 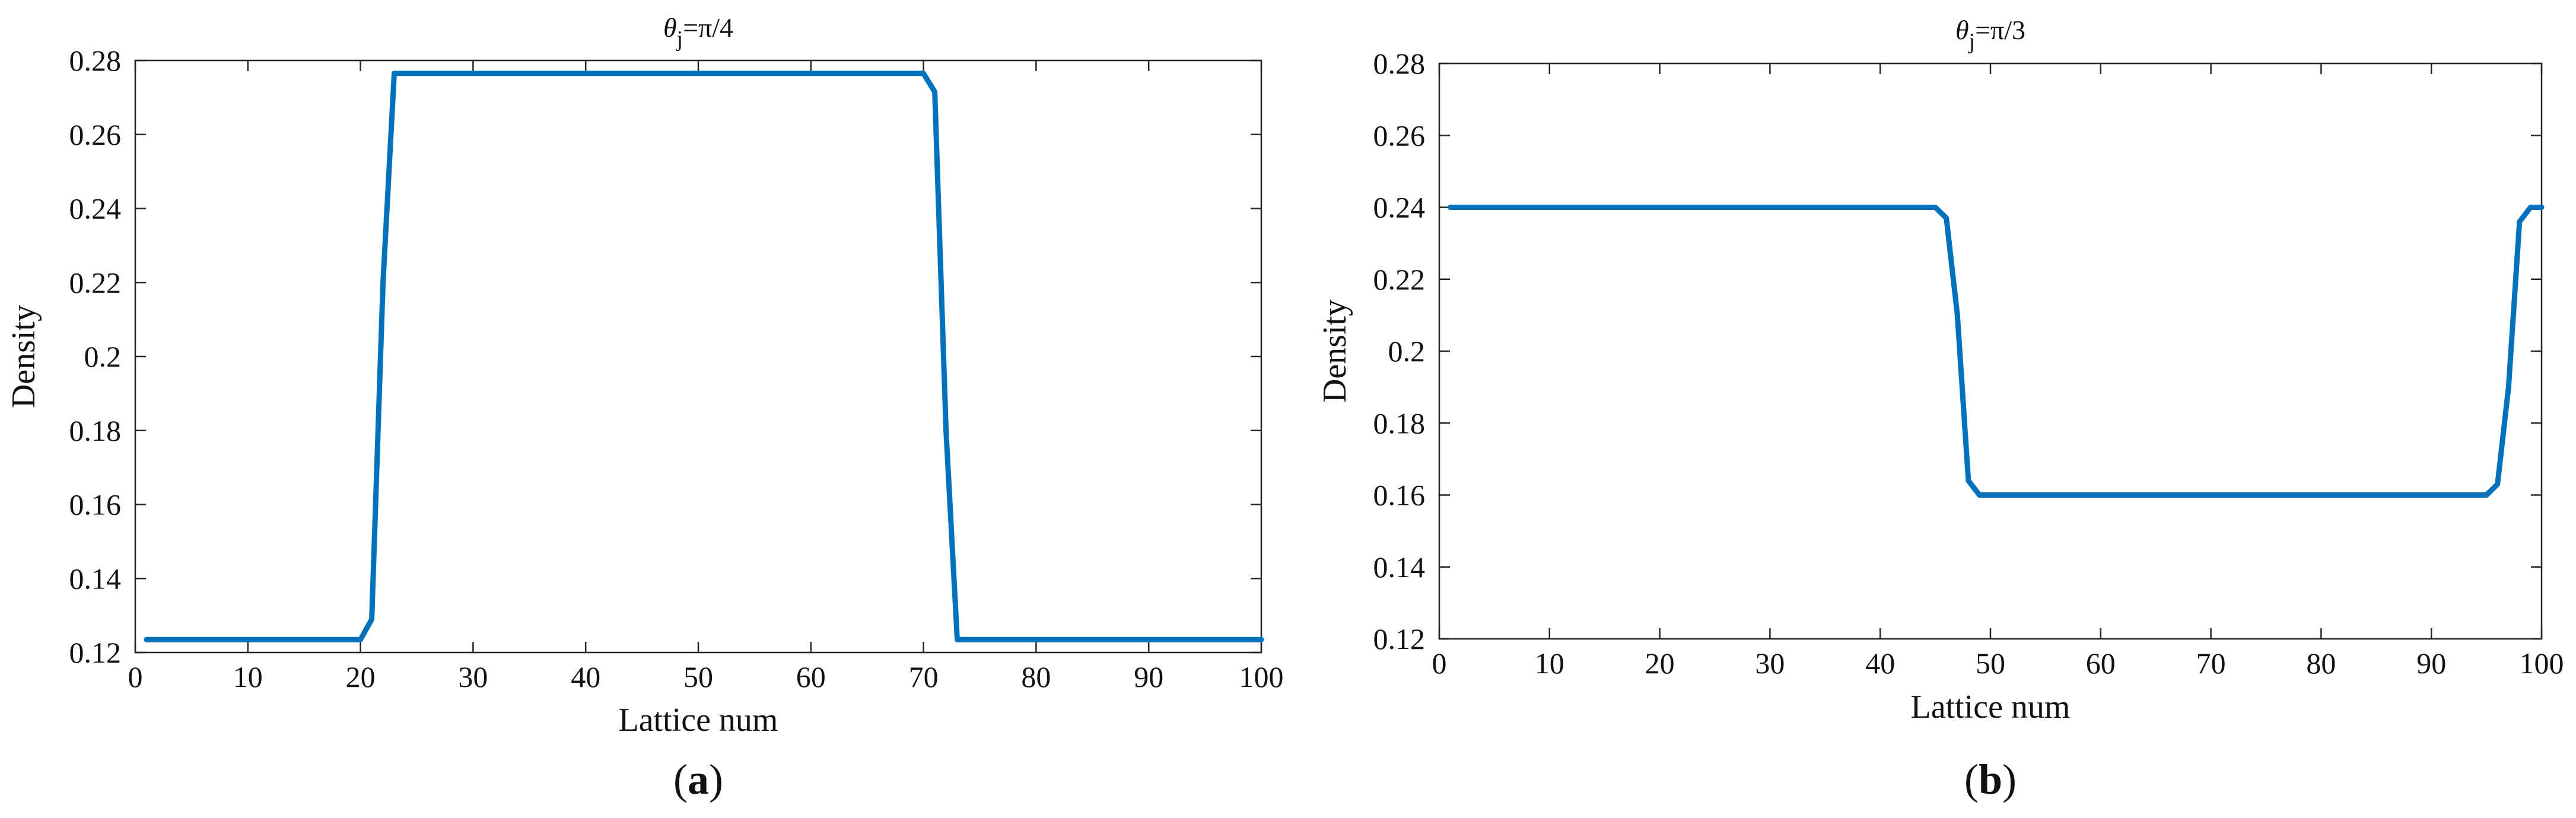 What do you see at coordinates (2000, 30) in the screenshot?
I see `title-value: =π/3` at bounding box center [2000, 30].